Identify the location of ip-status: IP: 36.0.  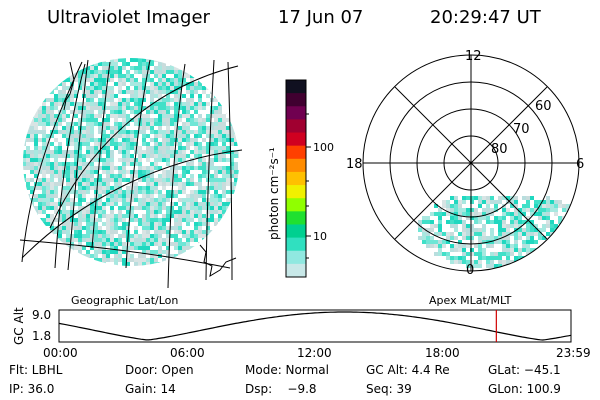
(32, 389).